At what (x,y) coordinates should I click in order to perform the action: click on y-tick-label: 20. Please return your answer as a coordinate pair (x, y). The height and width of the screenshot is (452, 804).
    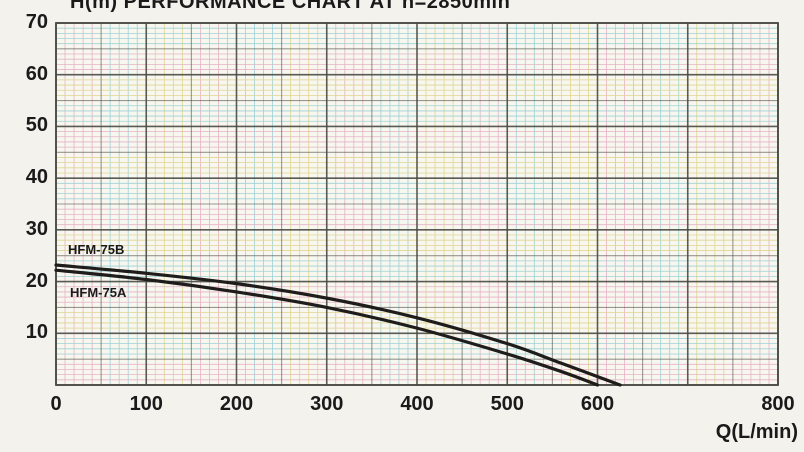
    Looking at the image, I should click on (36, 280).